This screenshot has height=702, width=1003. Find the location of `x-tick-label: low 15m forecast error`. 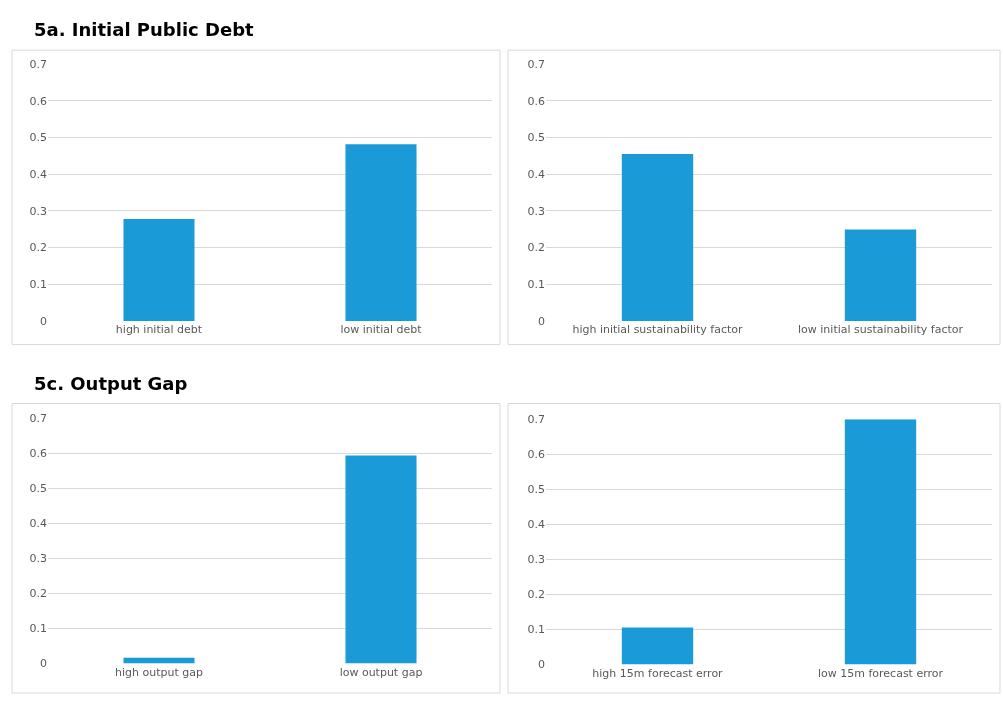

x-tick-label: low 15m forecast error is located at coordinates (880, 673).